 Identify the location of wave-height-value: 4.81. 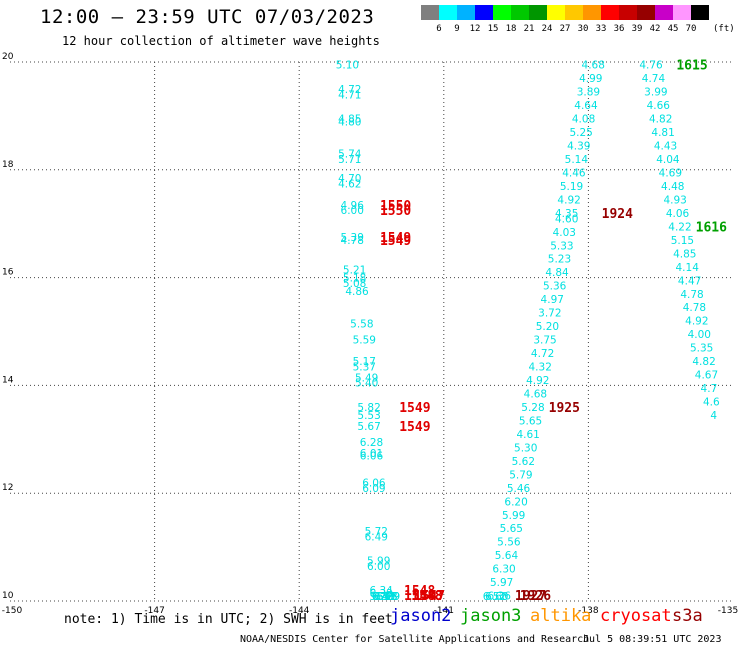
(662, 133).